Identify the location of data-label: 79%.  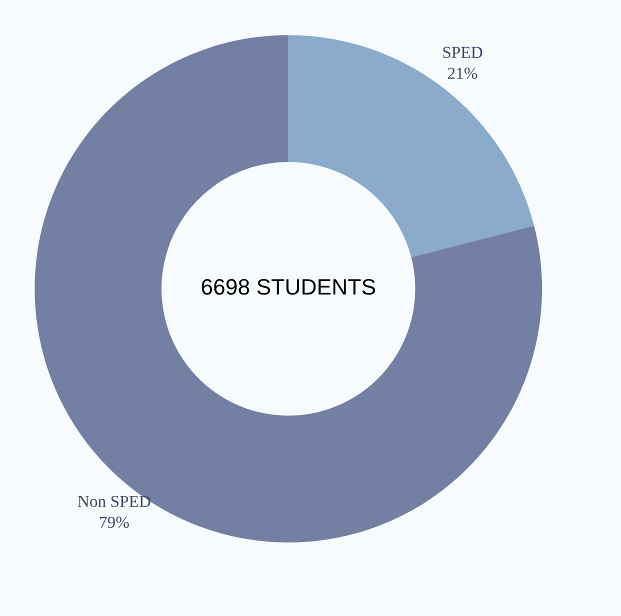
(114, 522).